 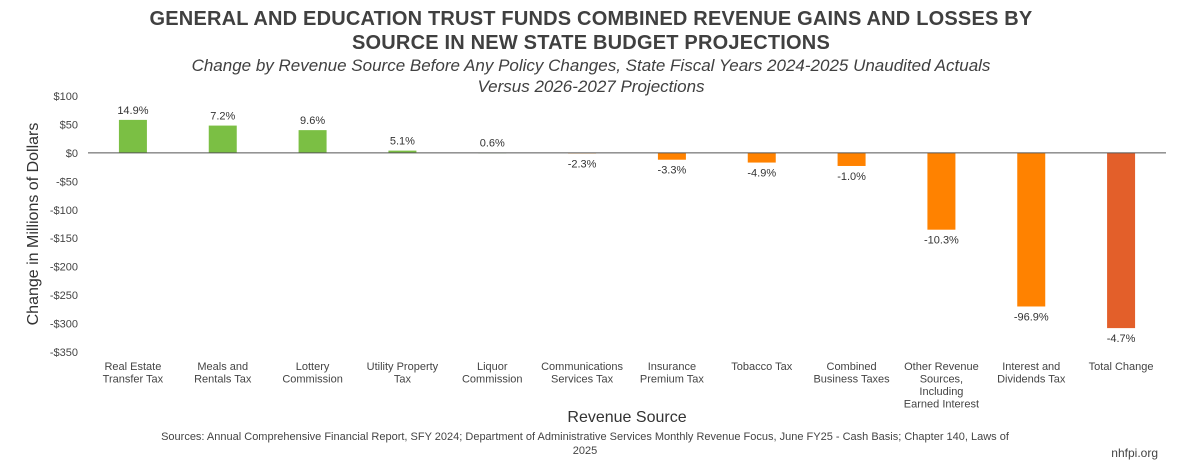 I want to click on category-label: Combined, so click(x=852, y=367).